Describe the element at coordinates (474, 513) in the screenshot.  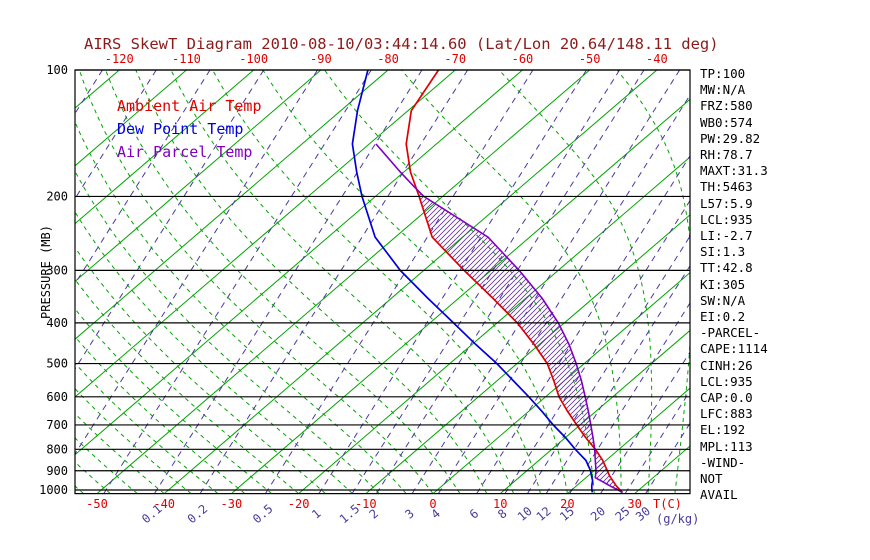
I see `mixing-ratio-tick: 6` at that location.